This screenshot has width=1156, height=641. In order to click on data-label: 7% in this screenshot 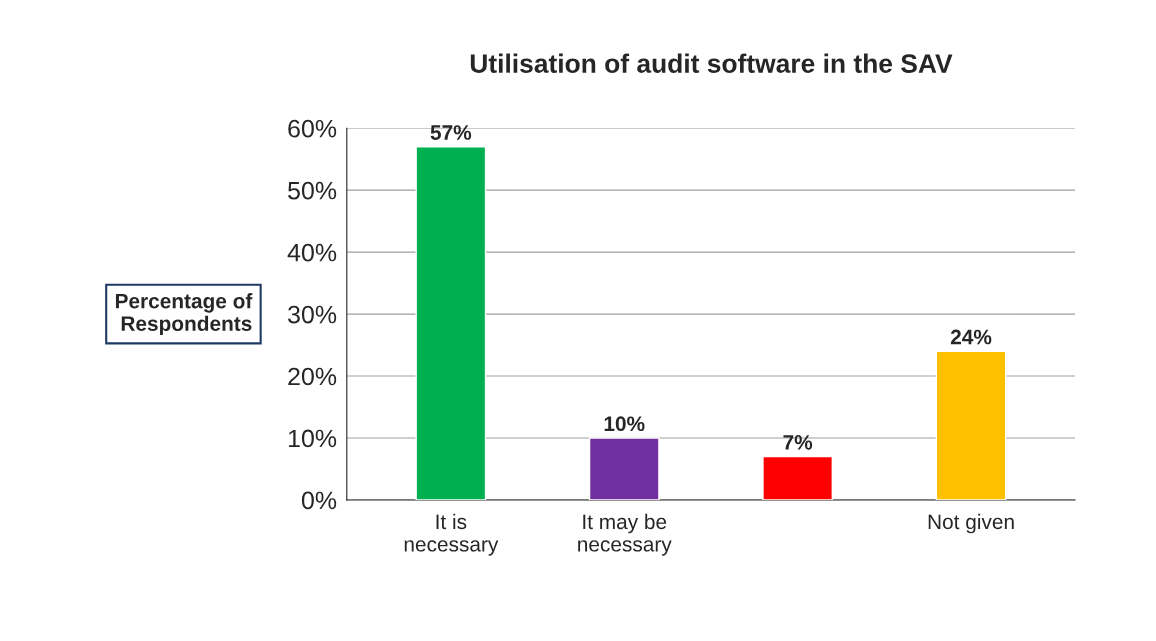, I will do `click(798, 442)`.